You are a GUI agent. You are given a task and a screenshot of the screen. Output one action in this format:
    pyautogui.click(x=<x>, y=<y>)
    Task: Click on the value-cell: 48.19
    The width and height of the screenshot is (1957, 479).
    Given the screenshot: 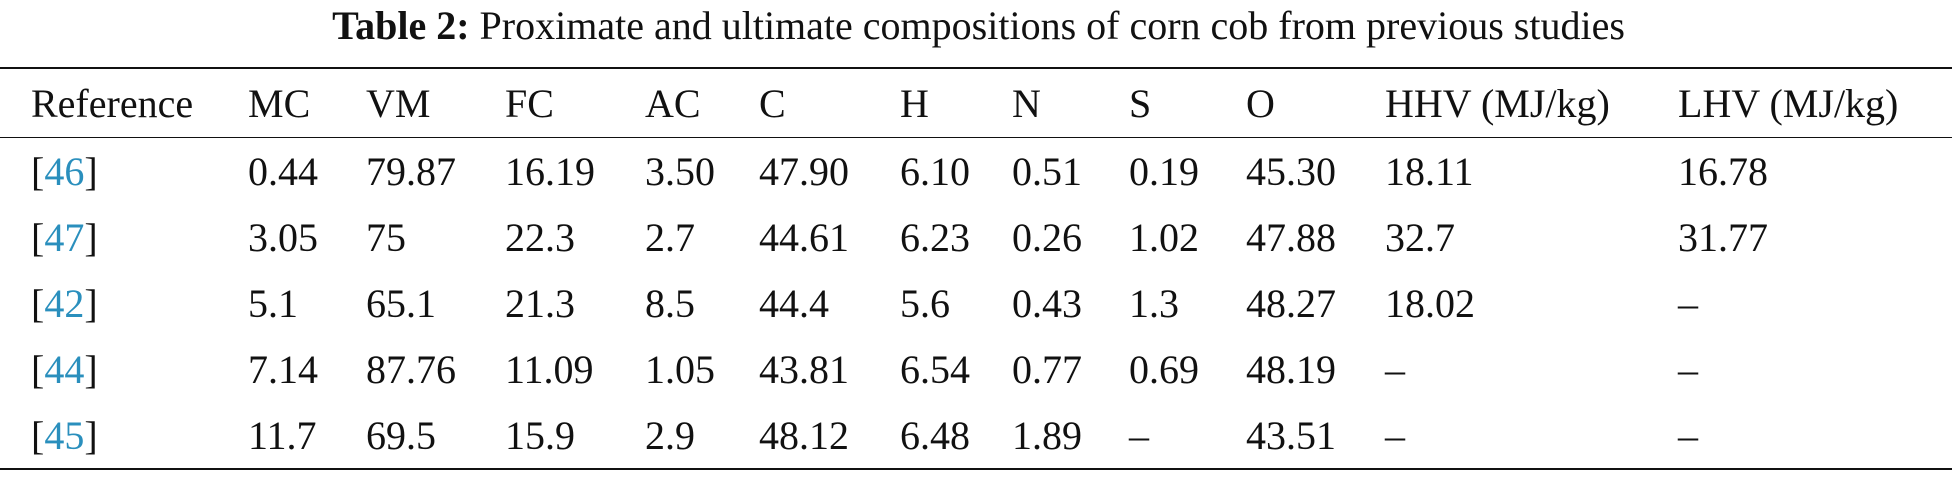 What is the action you would take?
    pyautogui.click(x=1291, y=369)
    